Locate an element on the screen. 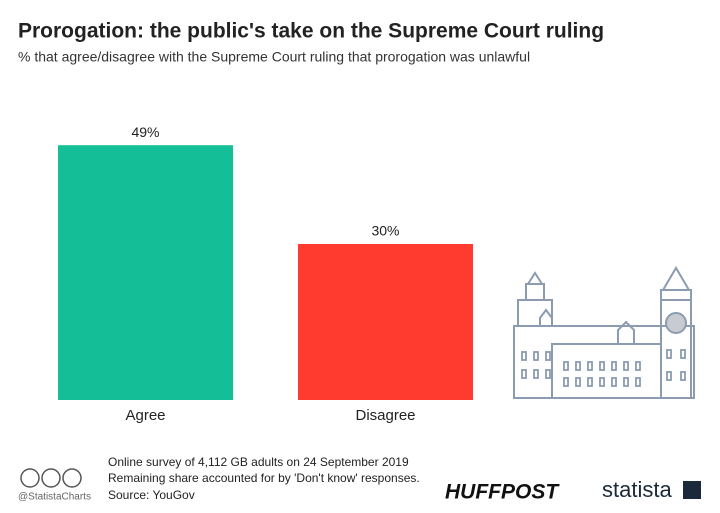 This screenshot has width=720, height=513. value-label: 30% is located at coordinates (385, 231).